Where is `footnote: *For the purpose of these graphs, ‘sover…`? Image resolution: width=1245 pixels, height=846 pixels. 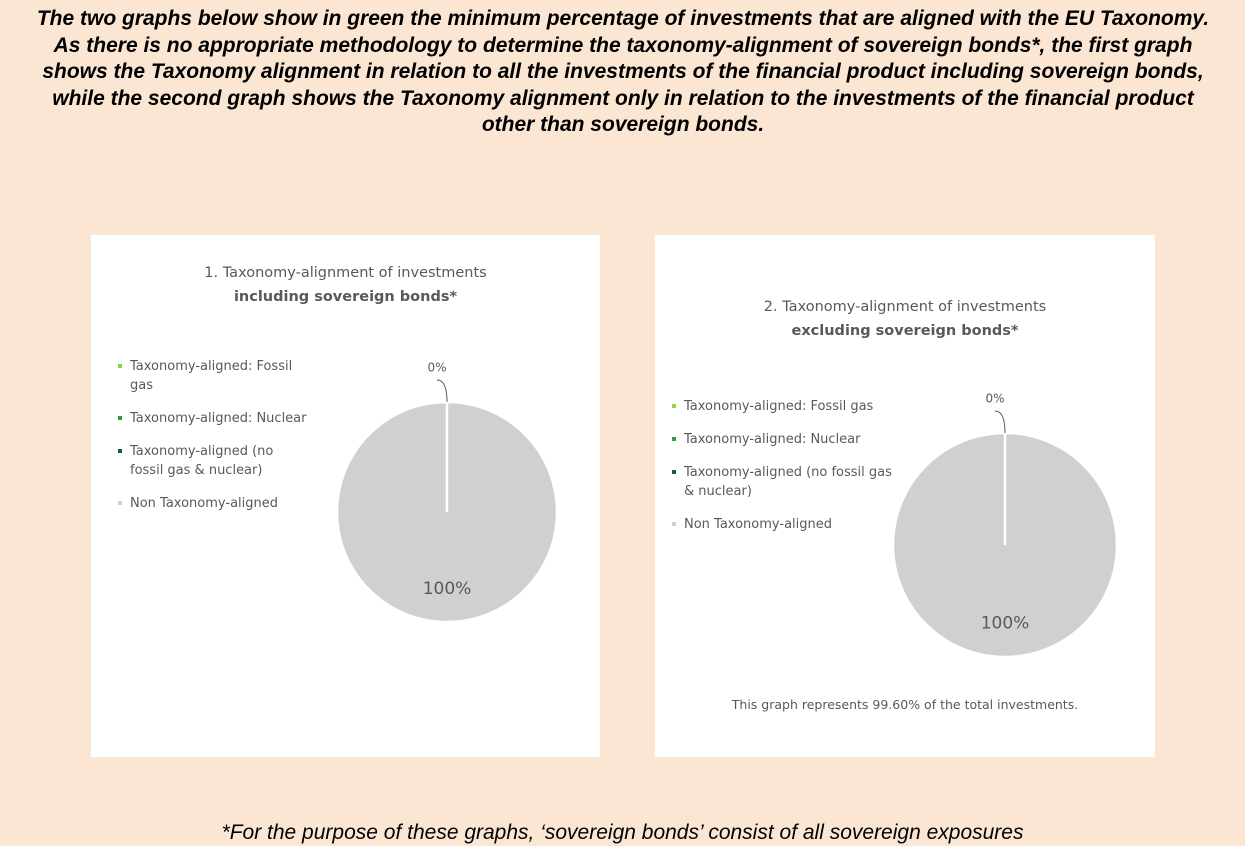 footnote: *For the purpose of these graphs, ‘sover… is located at coordinates (622, 832).